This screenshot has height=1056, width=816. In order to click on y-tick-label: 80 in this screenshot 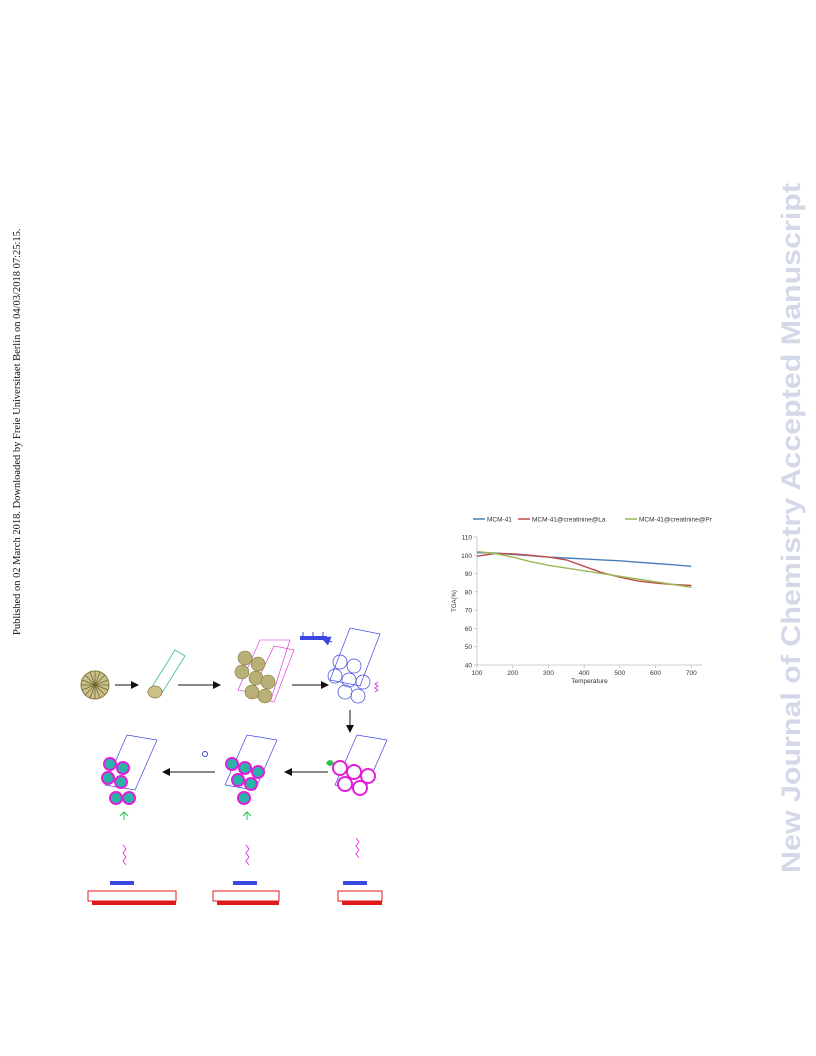, I will do `click(469, 592)`.